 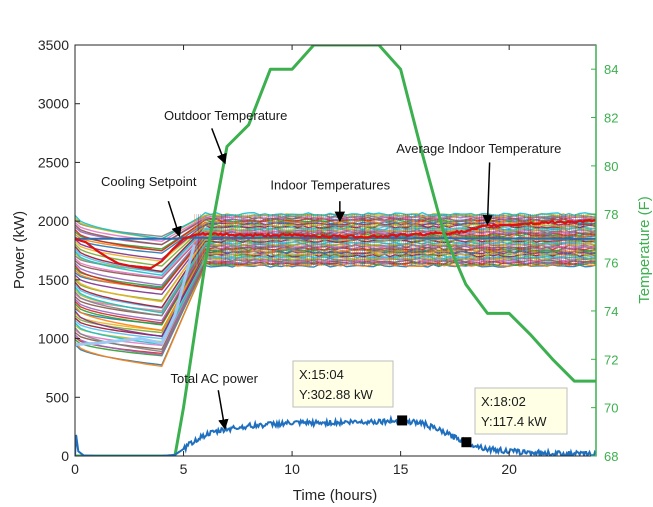 I want to click on y-axis-left-label: Power (kW), so click(x=19, y=250).